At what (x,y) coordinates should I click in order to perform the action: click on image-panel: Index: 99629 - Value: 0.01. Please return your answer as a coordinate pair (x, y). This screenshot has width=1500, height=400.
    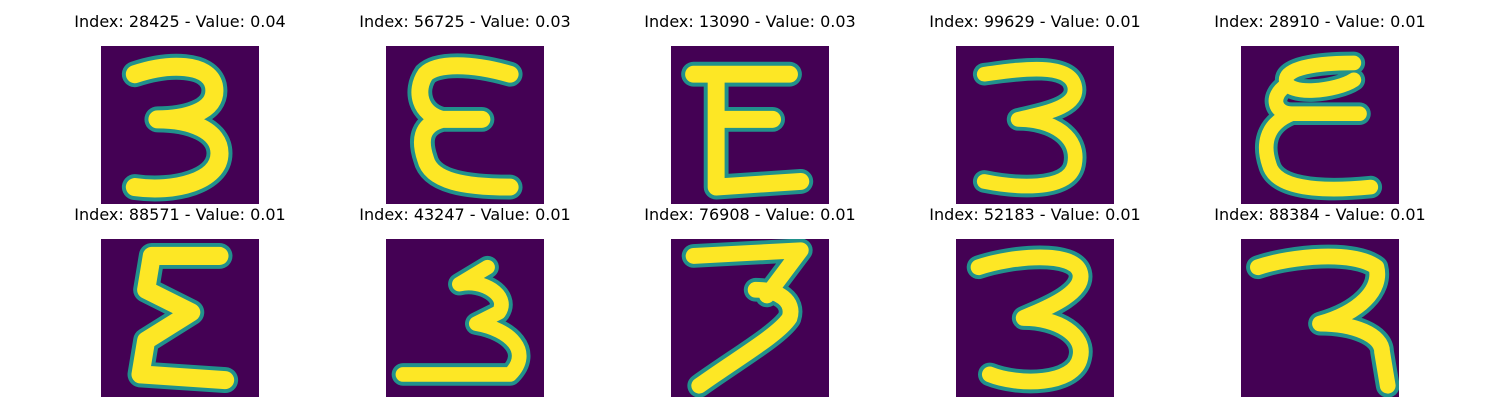
    Looking at the image, I should click on (1035, 108).